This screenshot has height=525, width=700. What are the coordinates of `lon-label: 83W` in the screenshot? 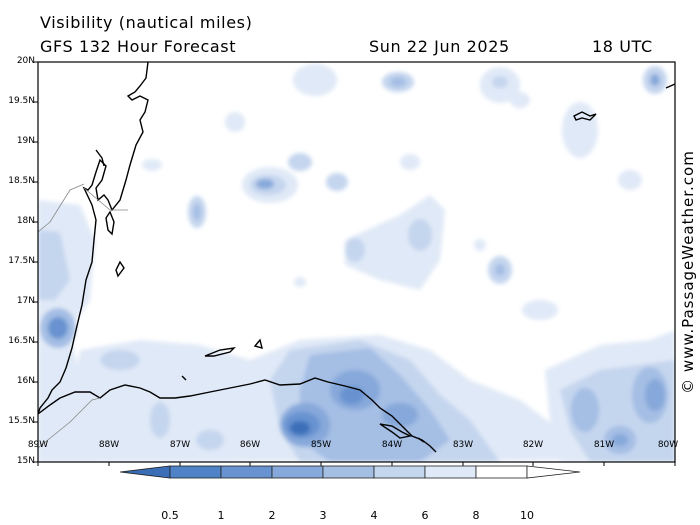 It's located at (463, 445).